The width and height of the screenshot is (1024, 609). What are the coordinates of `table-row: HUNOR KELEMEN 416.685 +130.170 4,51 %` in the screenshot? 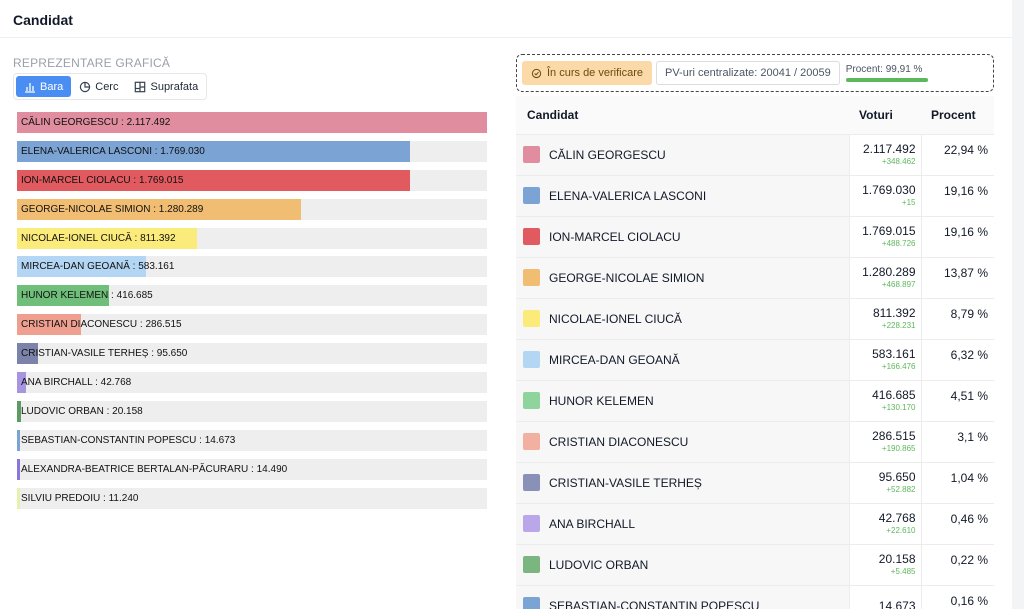 It's located at (755, 400).